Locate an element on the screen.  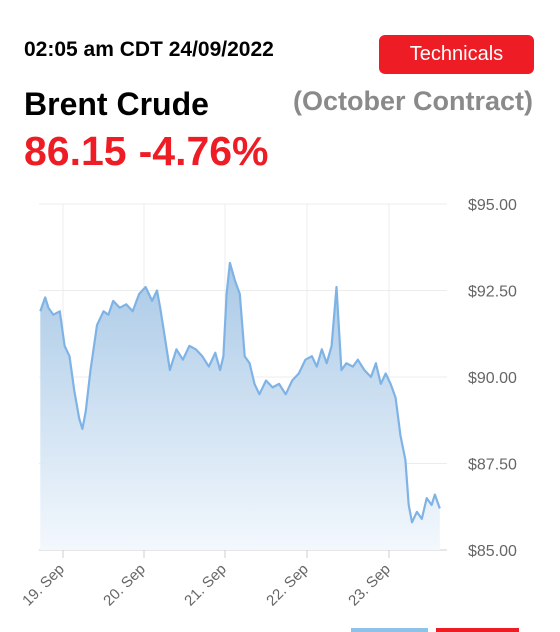
x-tick-label: 19. Sep is located at coordinates (43, 585).